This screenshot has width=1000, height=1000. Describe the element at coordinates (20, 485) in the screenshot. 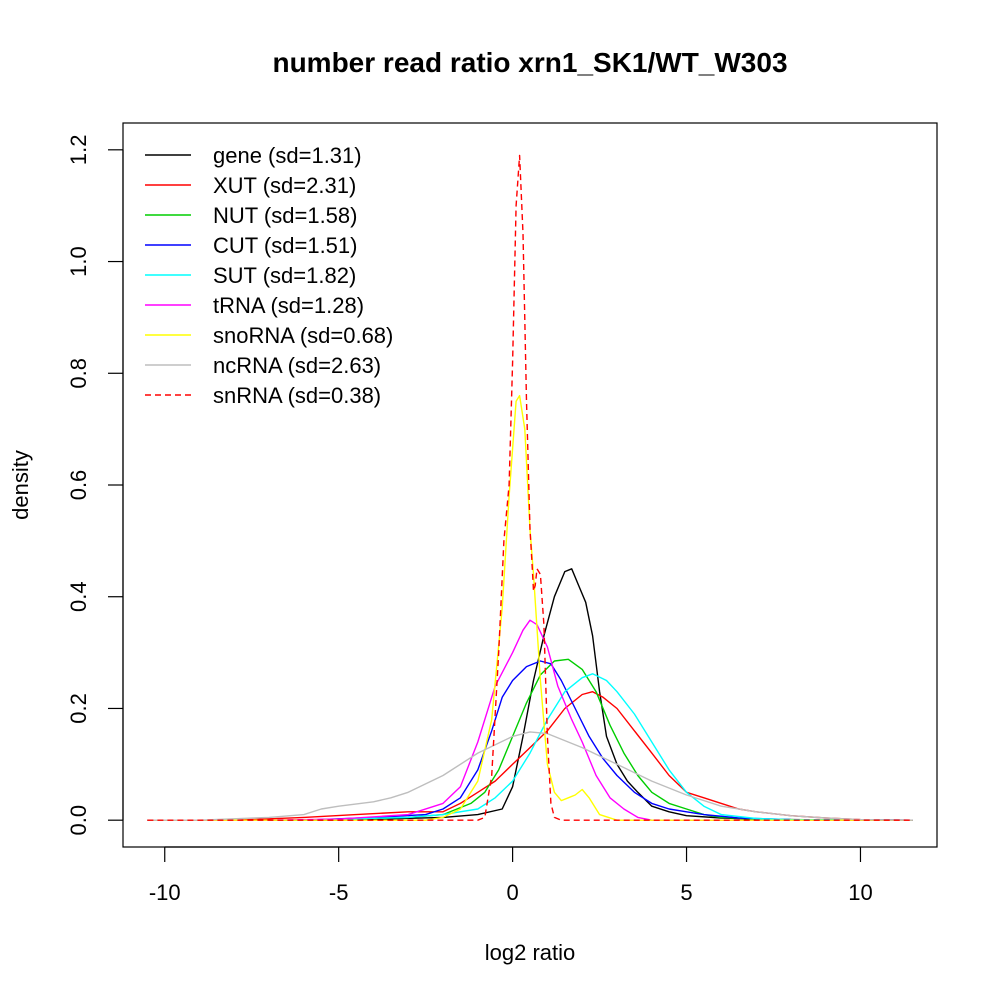

I see `y-axis-label: density` at that location.